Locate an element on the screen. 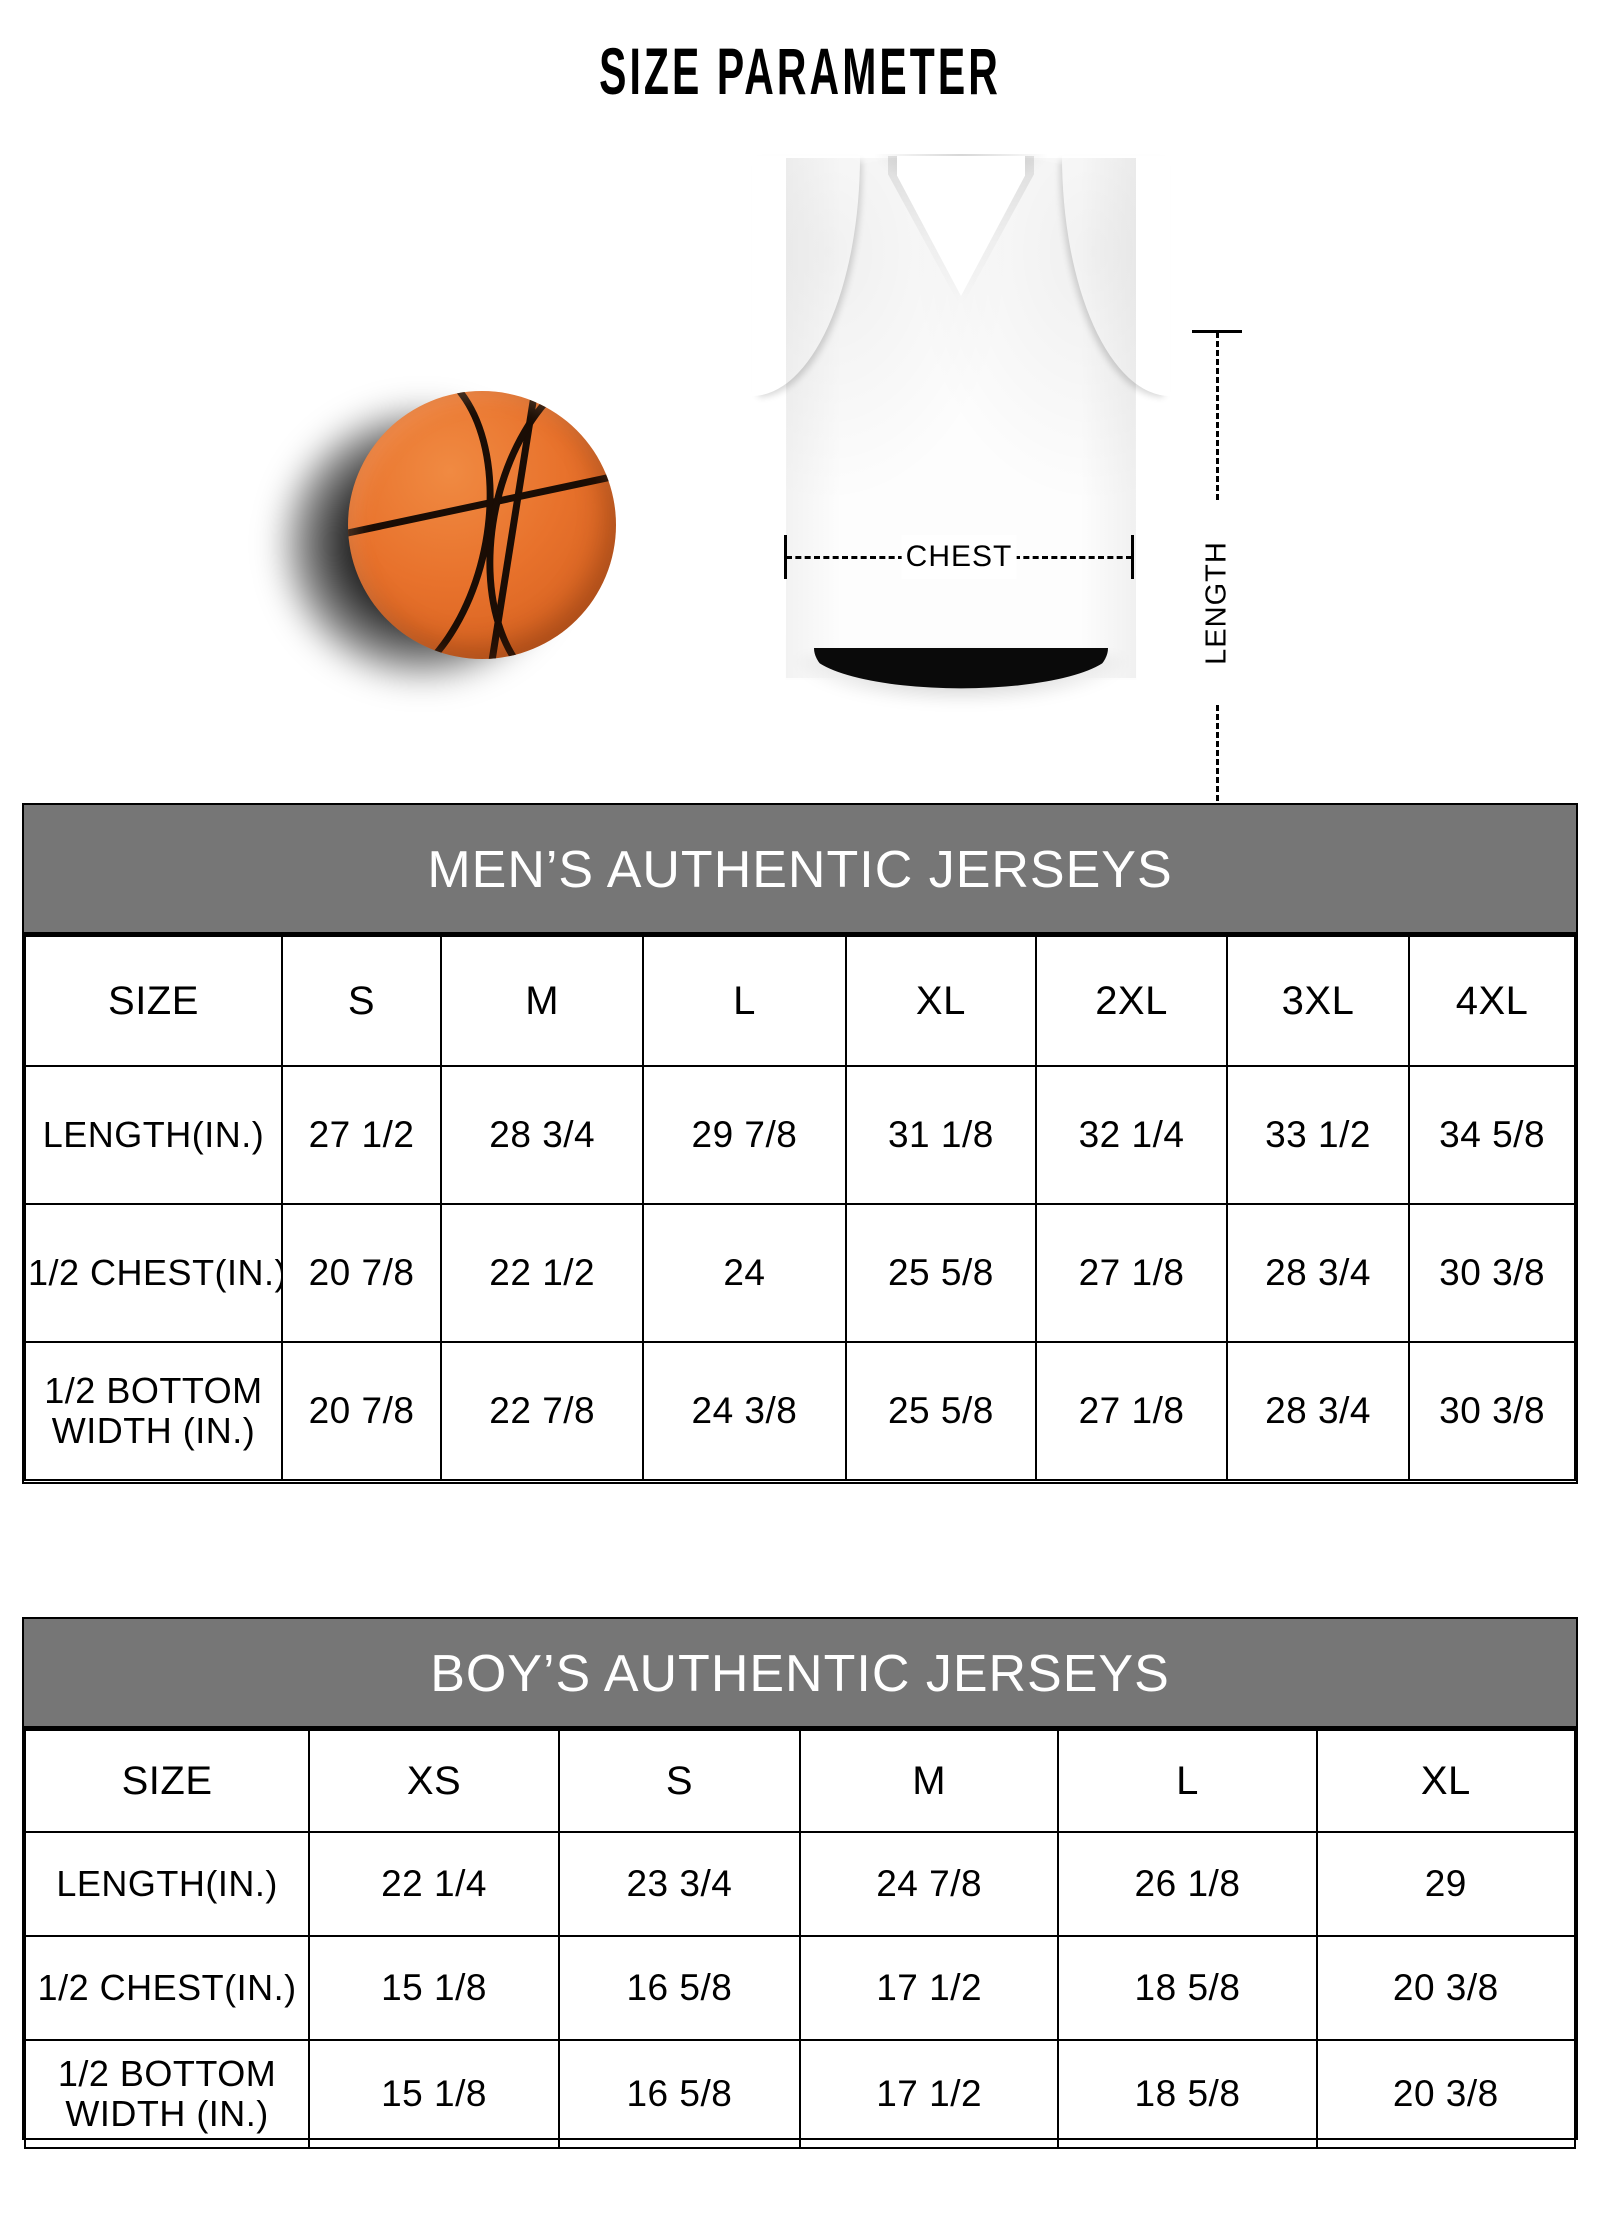 Image resolution: width=1600 pixels, height=2233 pixels. basketball-seam-vertical is located at coordinates (513, 525).